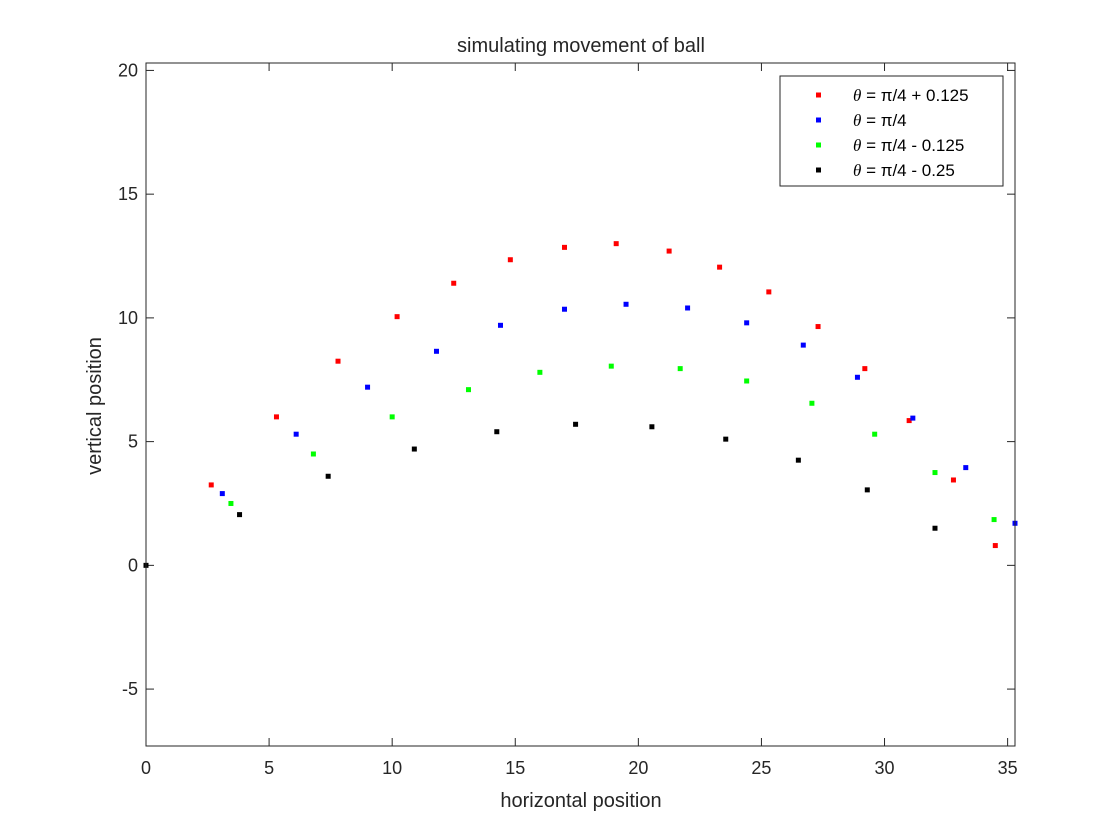  I want to click on legend-label: θ = π/4 - 0.125, so click(908, 145).